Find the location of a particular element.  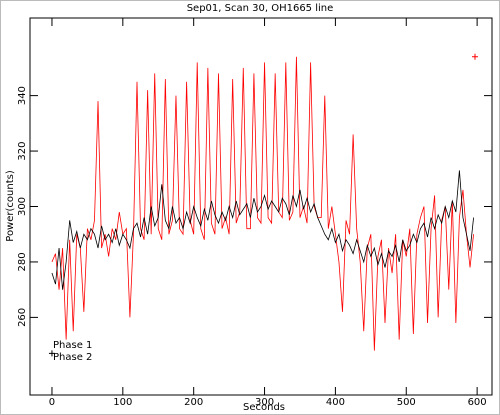

x-tick-label: 600 is located at coordinates (477, 402).